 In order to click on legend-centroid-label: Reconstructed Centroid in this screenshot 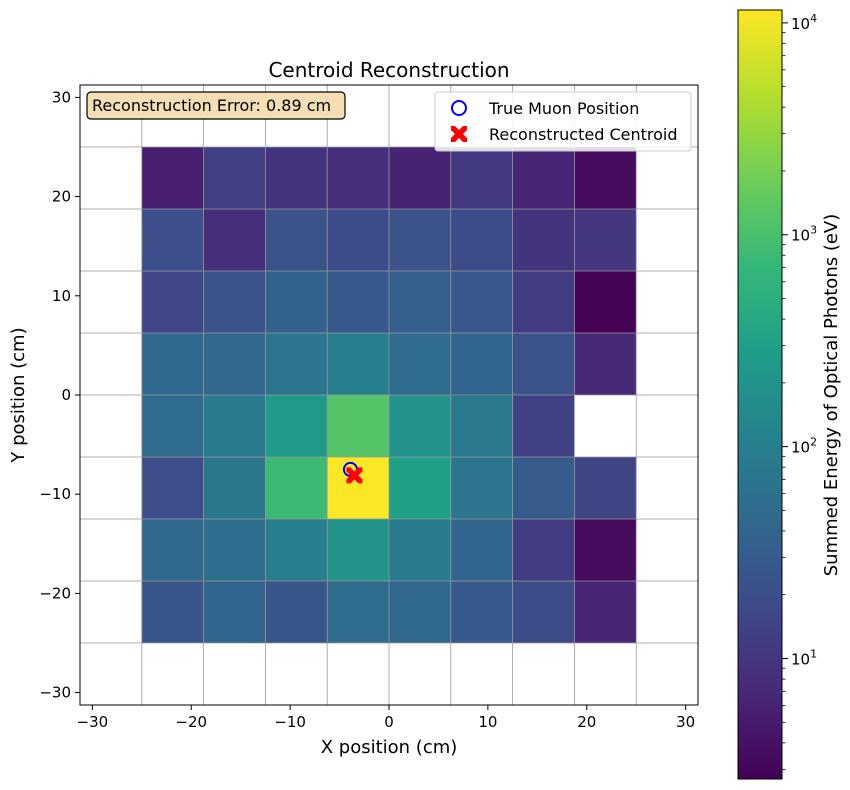, I will do `click(583, 134)`.